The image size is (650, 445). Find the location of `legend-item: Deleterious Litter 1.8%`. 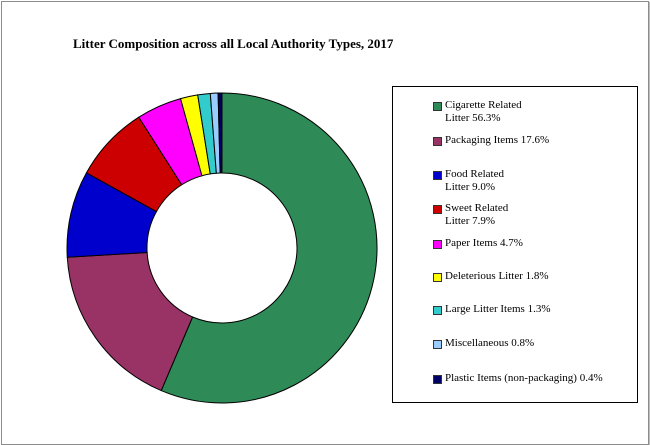

legend-item: Deleterious Litter 1.8% is located at coordinates (491, 276).